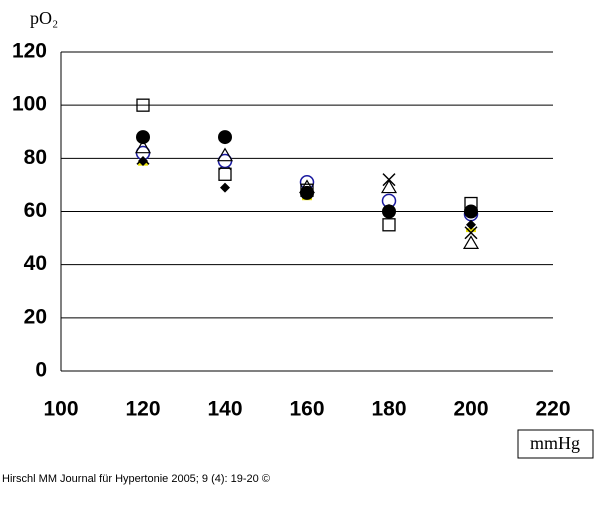 The width and height of the screenshot is (600, 527). Describe the element at coordinates (224, 409) in the screenshot. I see `x-tick-label: 140` at that location.